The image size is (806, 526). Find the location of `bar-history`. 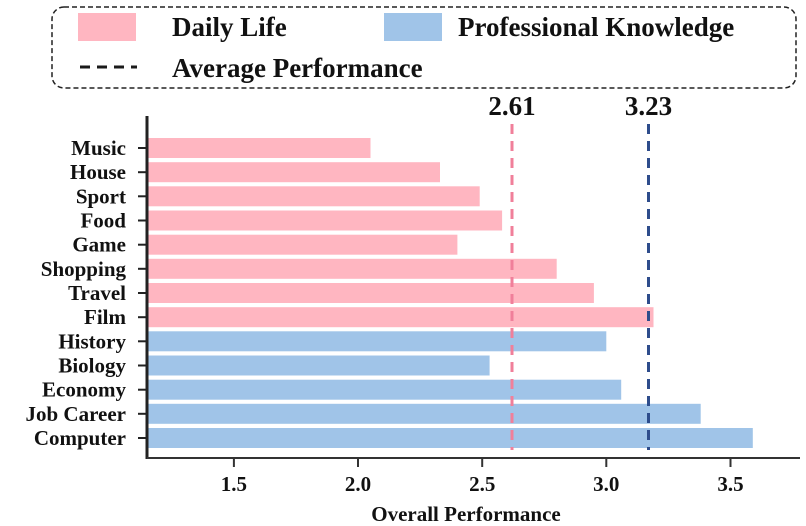

bar-history is located at coordinates (377, 341).